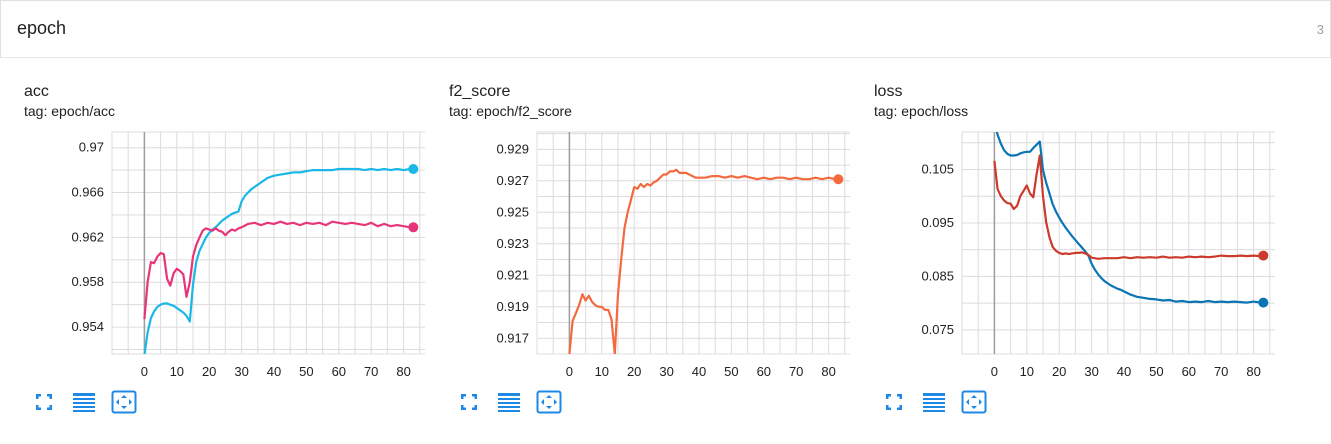 Image resolution: width=1331 pixels, height=444 pixels. Describe the element at coordinates (87, 192) in the screenshot. I see `y-tick-label: 0.966` at that location.